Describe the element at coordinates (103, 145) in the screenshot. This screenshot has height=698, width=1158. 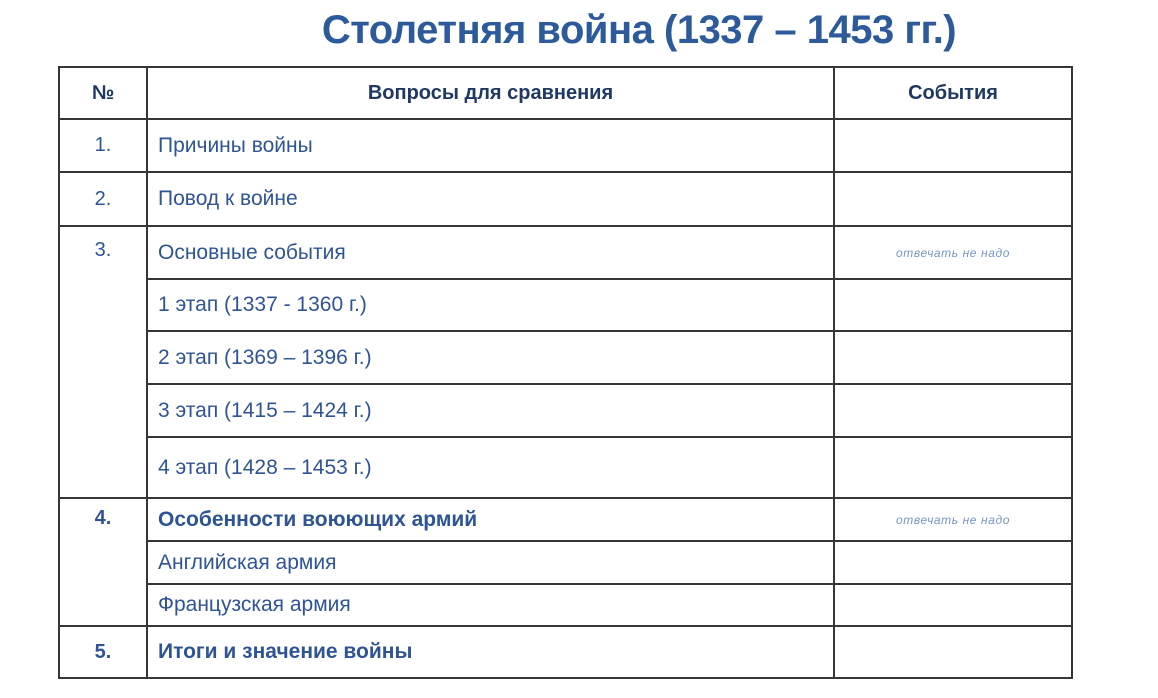
I see `row-number-cell: 1.` at that location.